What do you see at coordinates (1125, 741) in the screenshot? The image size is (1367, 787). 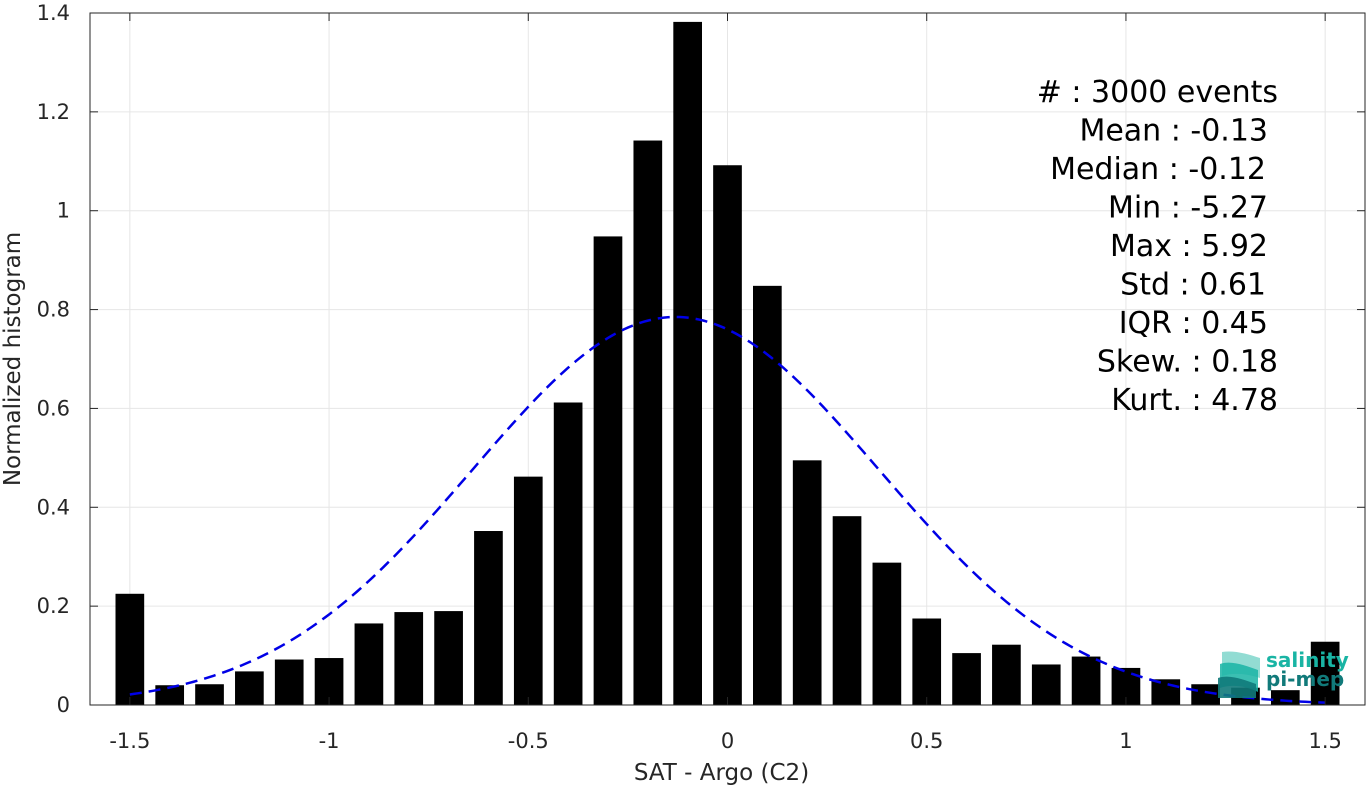 I see `x-tick-label: 1` at bounding box center [1125, 741].